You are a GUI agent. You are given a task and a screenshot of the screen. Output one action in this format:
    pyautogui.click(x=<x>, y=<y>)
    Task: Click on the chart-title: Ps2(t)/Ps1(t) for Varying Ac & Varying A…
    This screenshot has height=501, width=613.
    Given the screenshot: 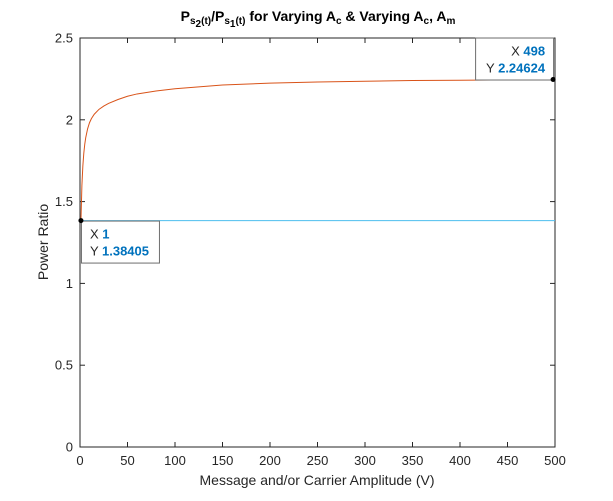 What is the action you would take?
    pyautogui.click(x=318, y=19)
    